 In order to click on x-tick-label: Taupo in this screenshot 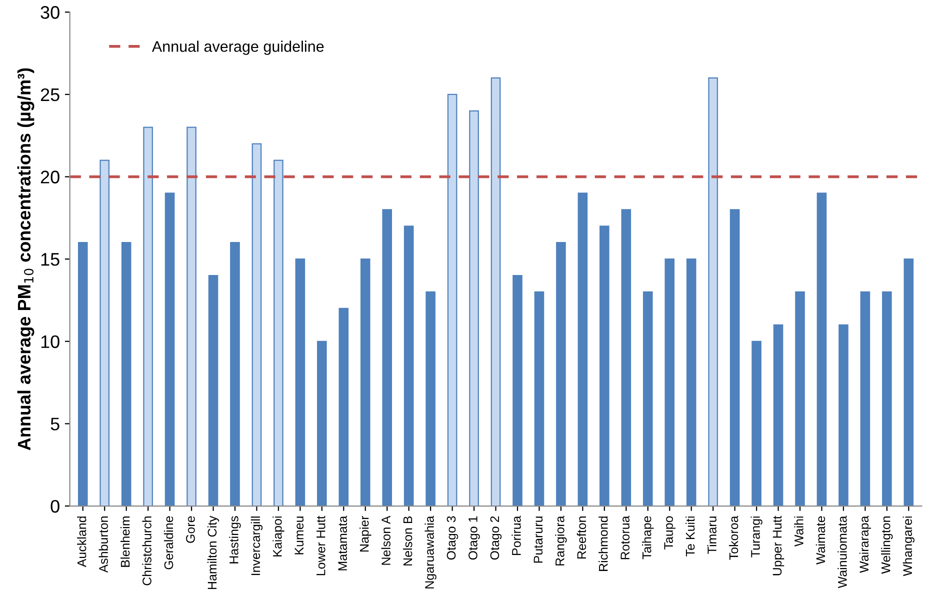, I will do `click(670, 533)`.